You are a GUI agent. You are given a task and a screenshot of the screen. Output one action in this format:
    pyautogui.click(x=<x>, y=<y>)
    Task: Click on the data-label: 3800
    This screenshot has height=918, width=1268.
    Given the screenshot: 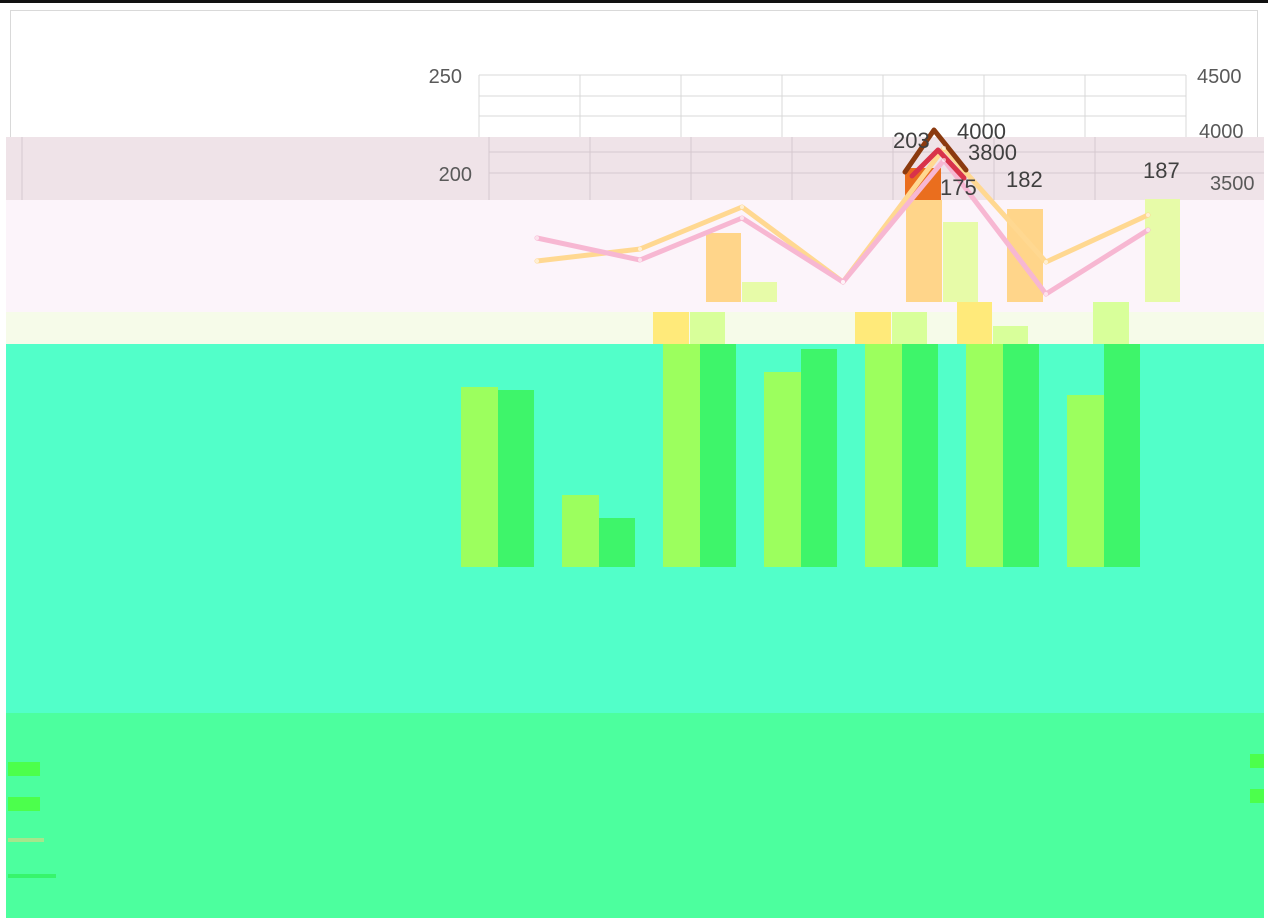 What is the action you would take?
    pyautogui.click(x=992, y=152)
    